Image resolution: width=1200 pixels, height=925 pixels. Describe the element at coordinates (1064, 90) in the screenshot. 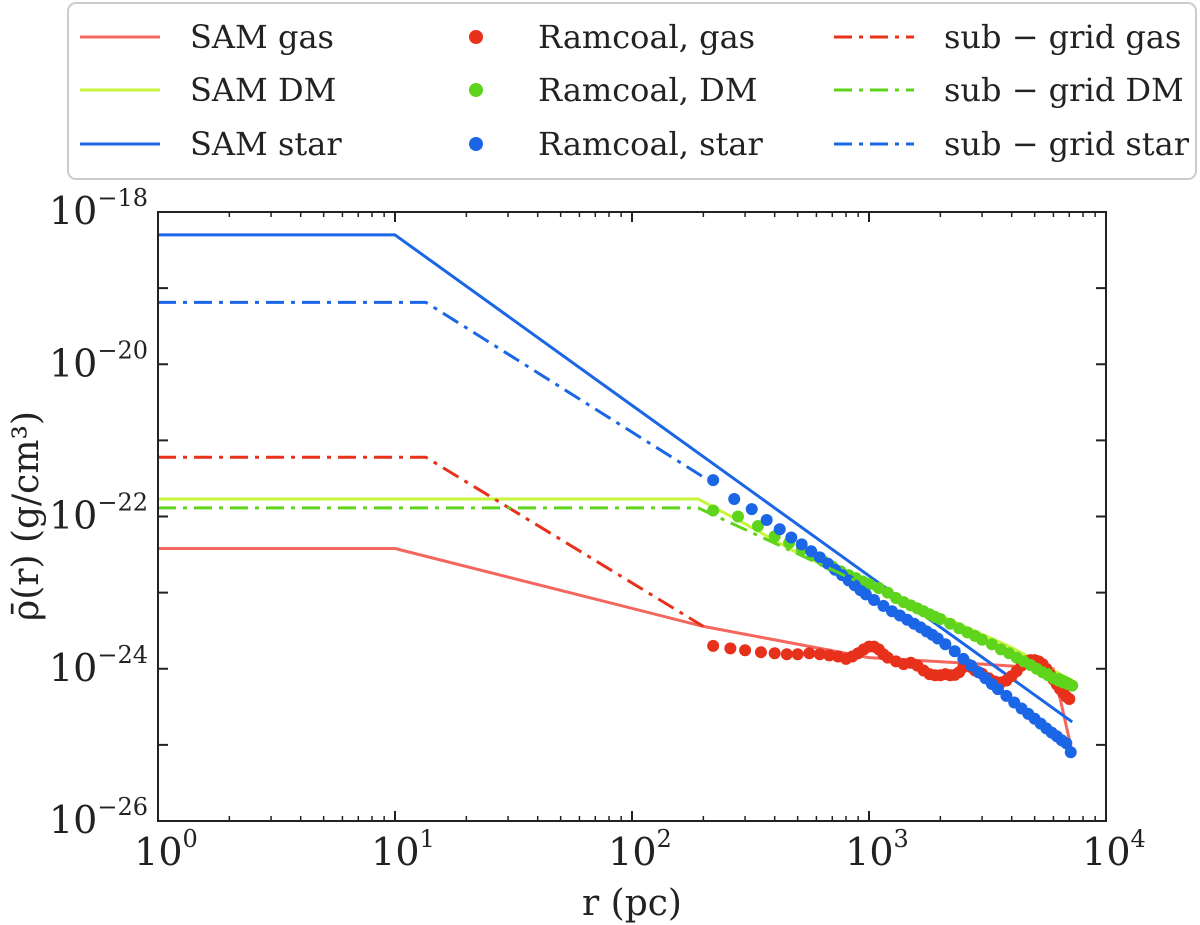

I see `legend-label: sub − grid DM` at that location.